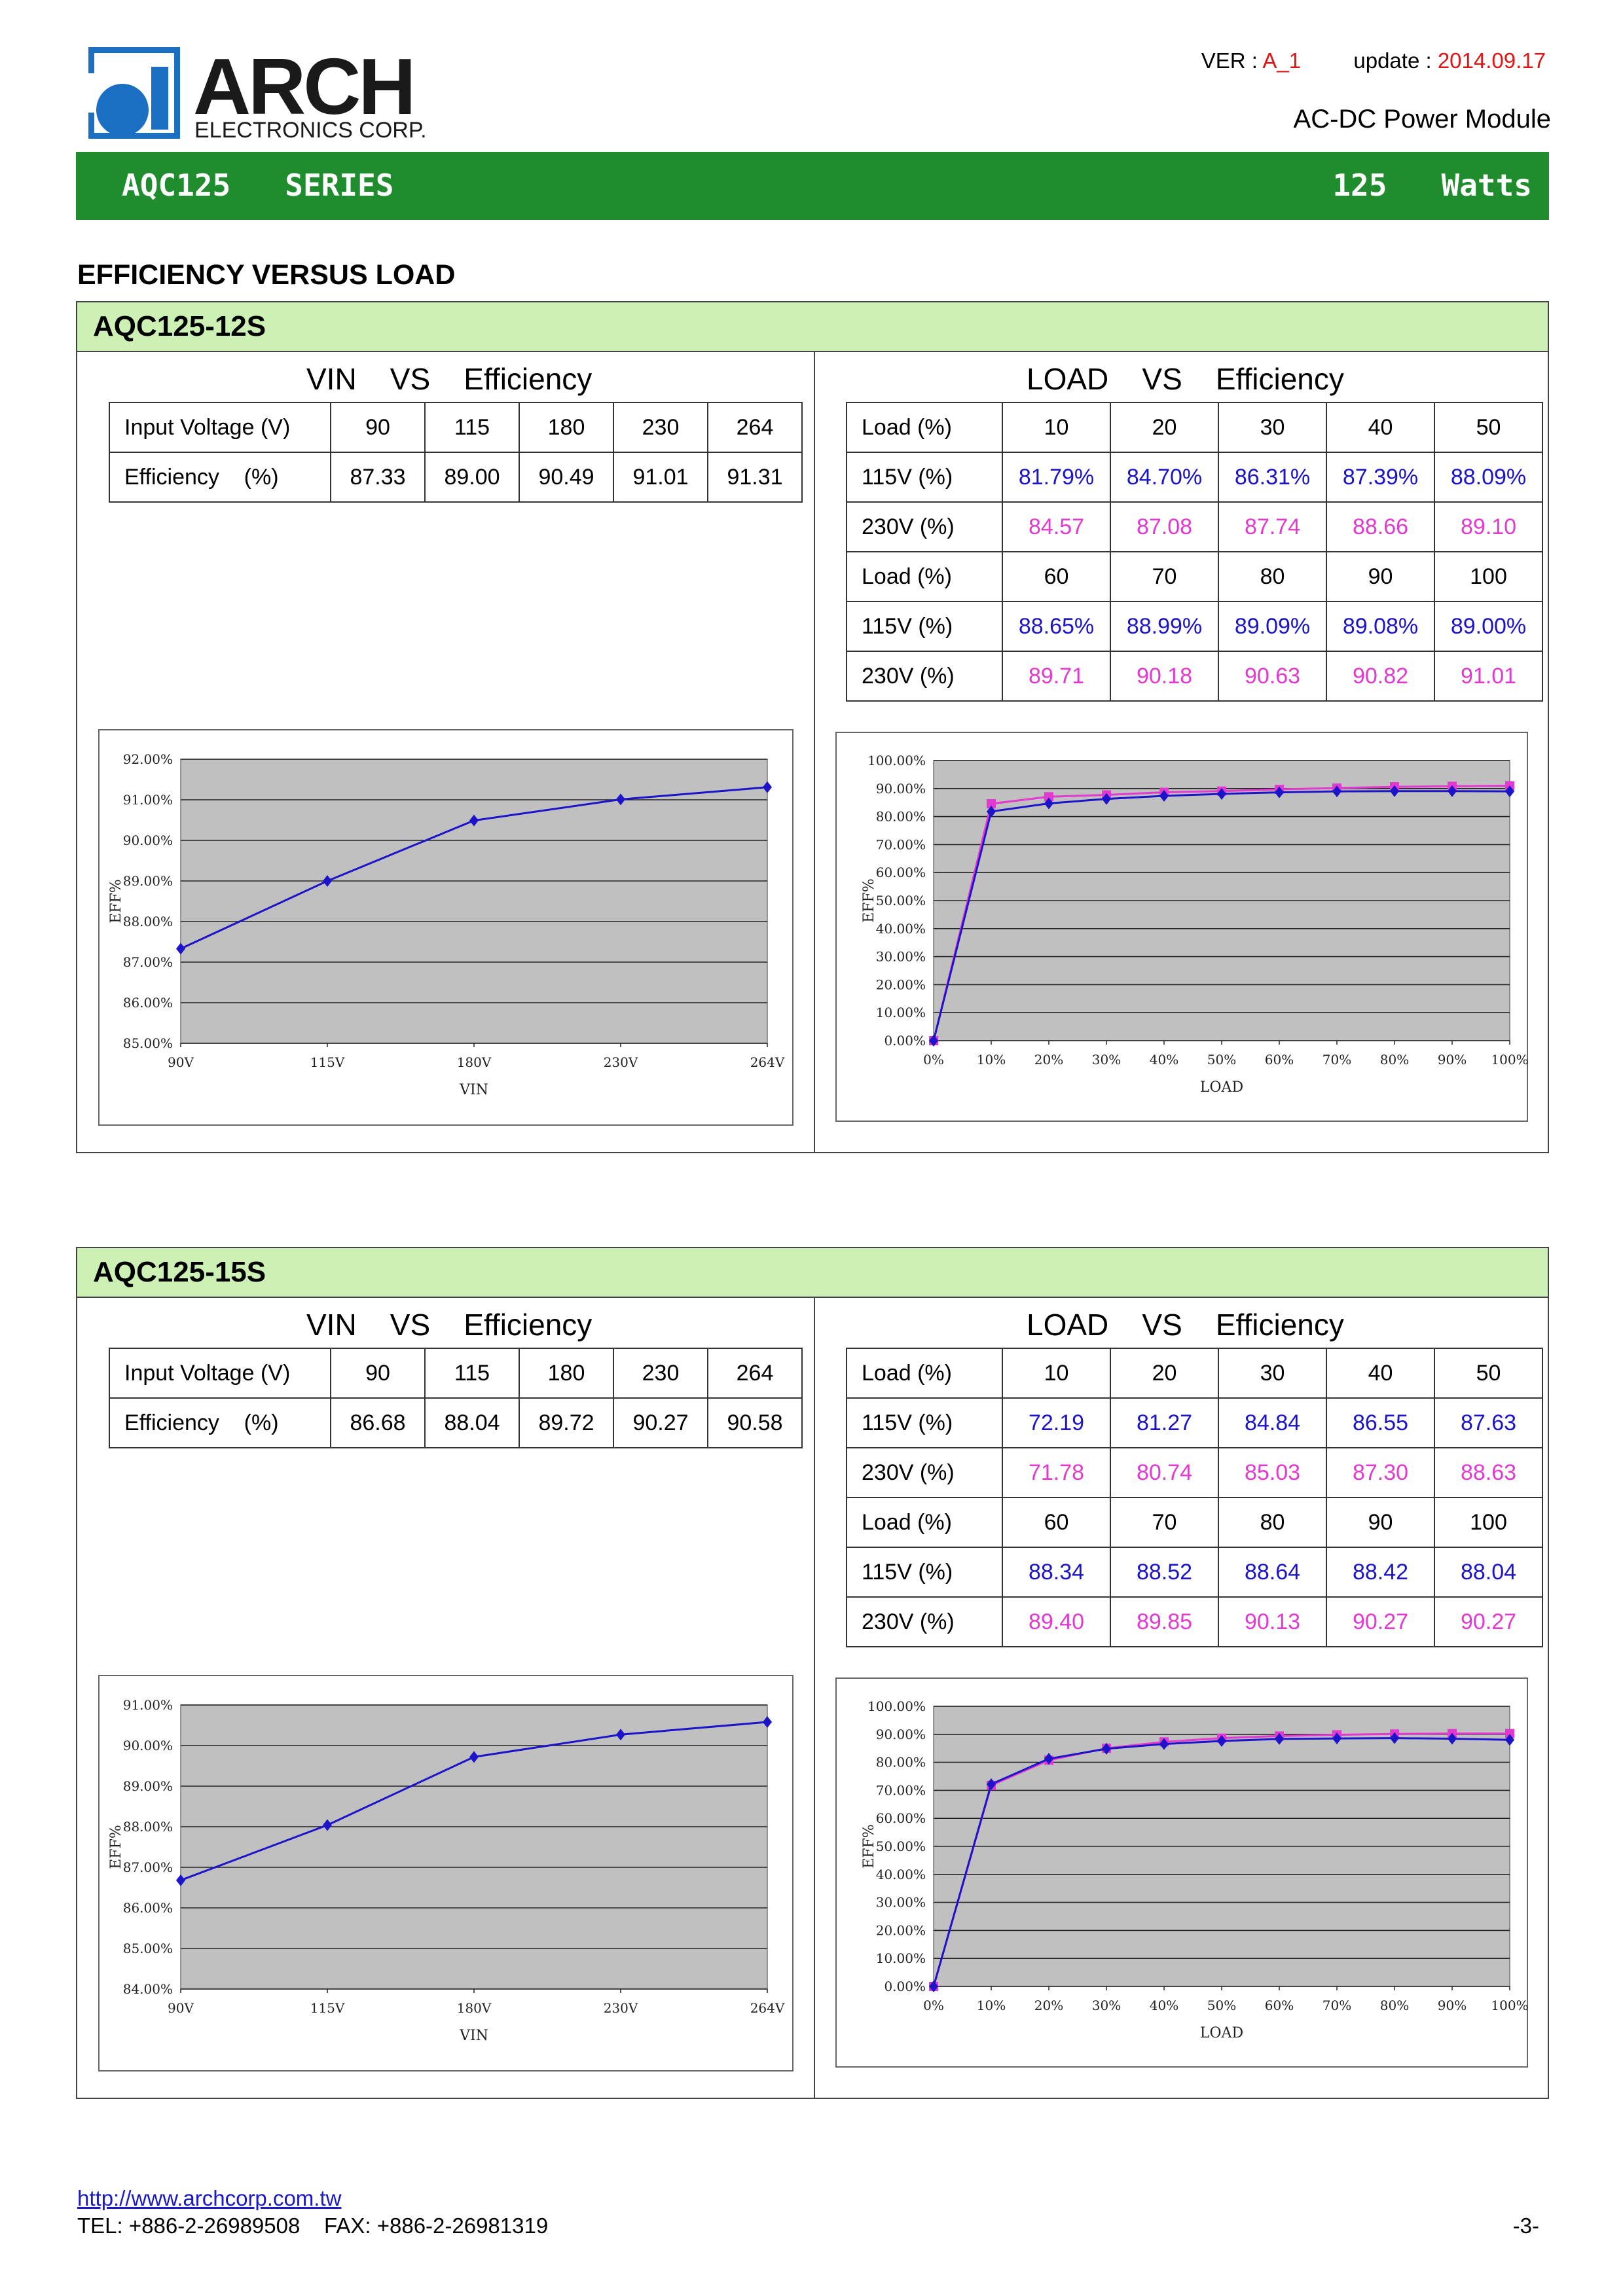 The width and height of the screenshot is (1623, 2296). What do you see at coordinates (1380, 1422) in the screenshot?
I see `efficiency-cell: 86.55` at bounding box center [1380, 1422].